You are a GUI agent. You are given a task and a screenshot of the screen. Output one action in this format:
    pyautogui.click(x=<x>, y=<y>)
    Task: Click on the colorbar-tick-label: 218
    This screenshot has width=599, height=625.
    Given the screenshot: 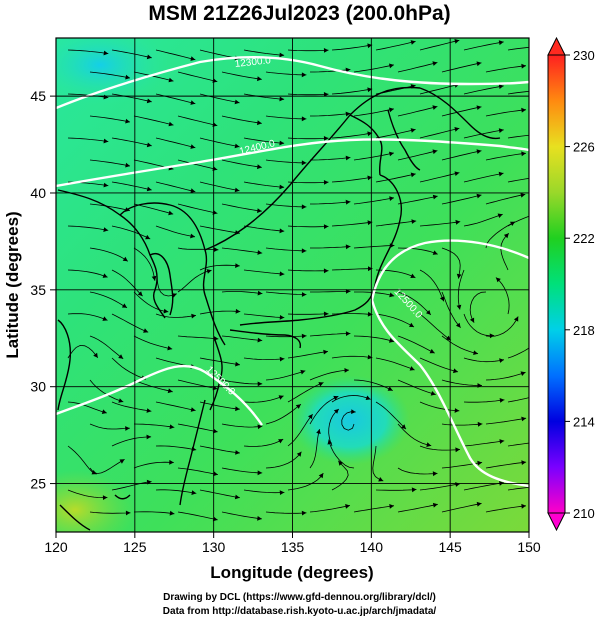 What is the action you would take?
    pyautogui.click(x=584, y=330)
    